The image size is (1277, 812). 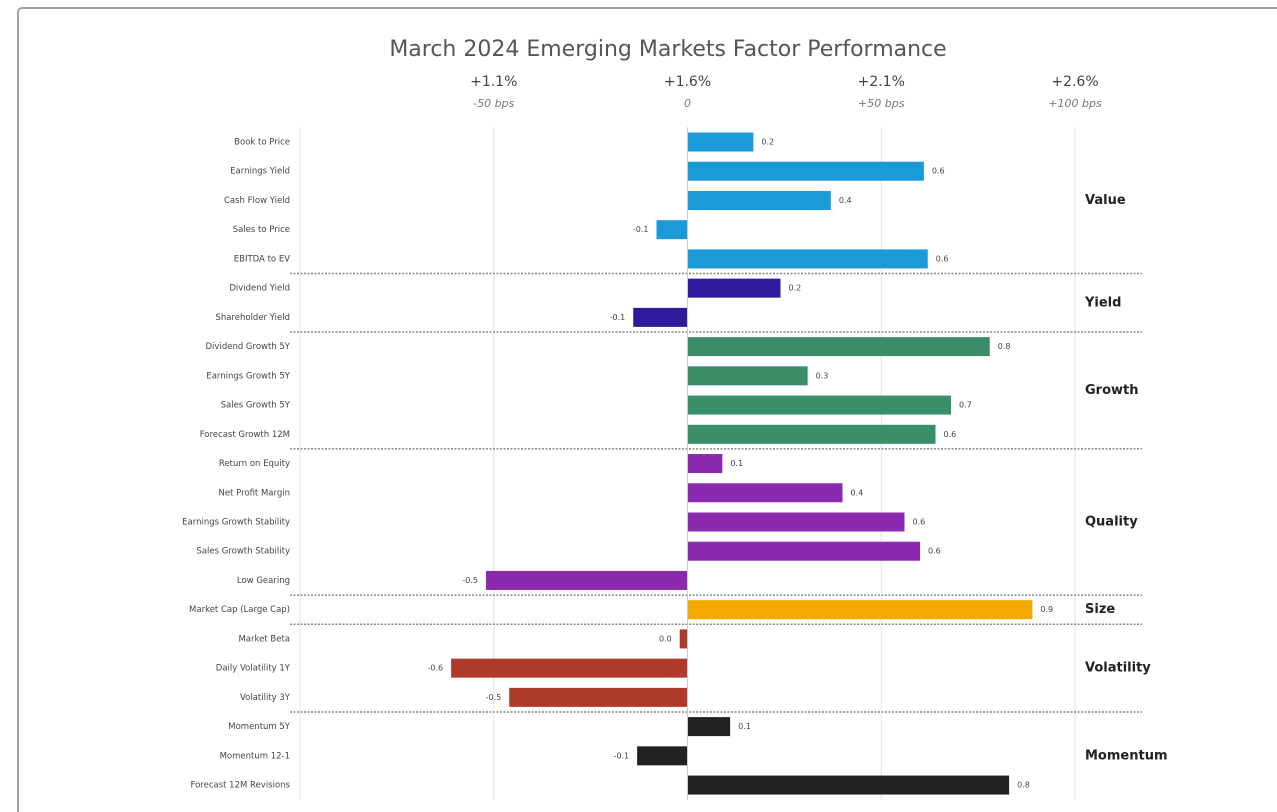 I want to click on category-label: Cash Flow Yield, so click(x=257, y=201).